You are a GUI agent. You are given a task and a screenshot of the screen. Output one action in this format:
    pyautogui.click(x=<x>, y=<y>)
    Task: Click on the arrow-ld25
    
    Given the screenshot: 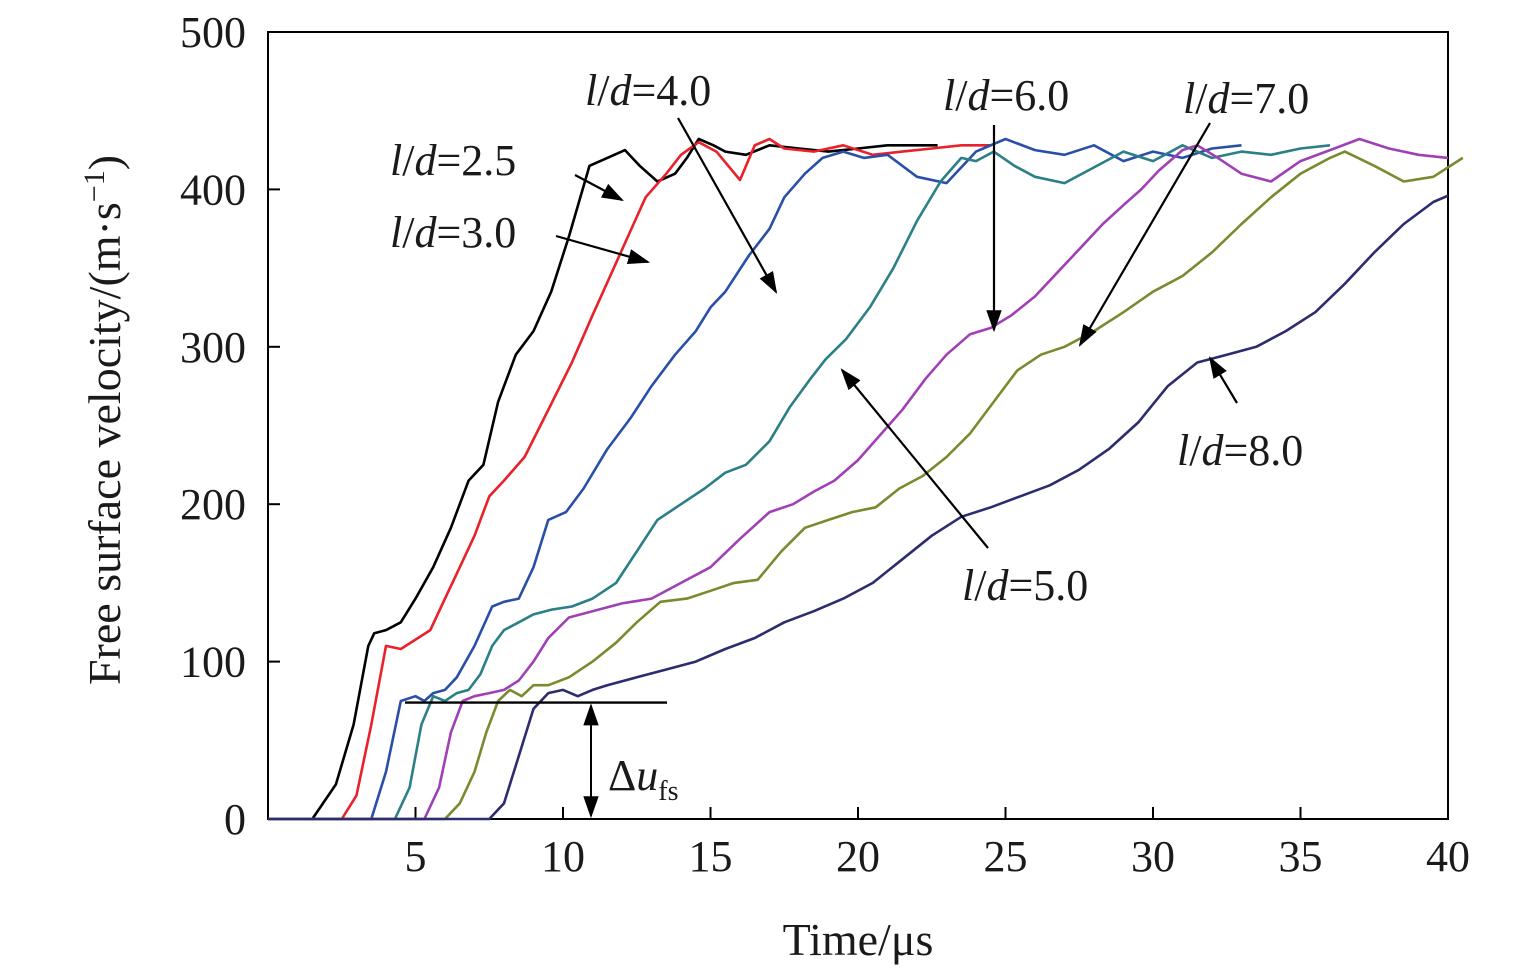 What is the action you would take?
    pyautogui.click(x=599, y=188)
    